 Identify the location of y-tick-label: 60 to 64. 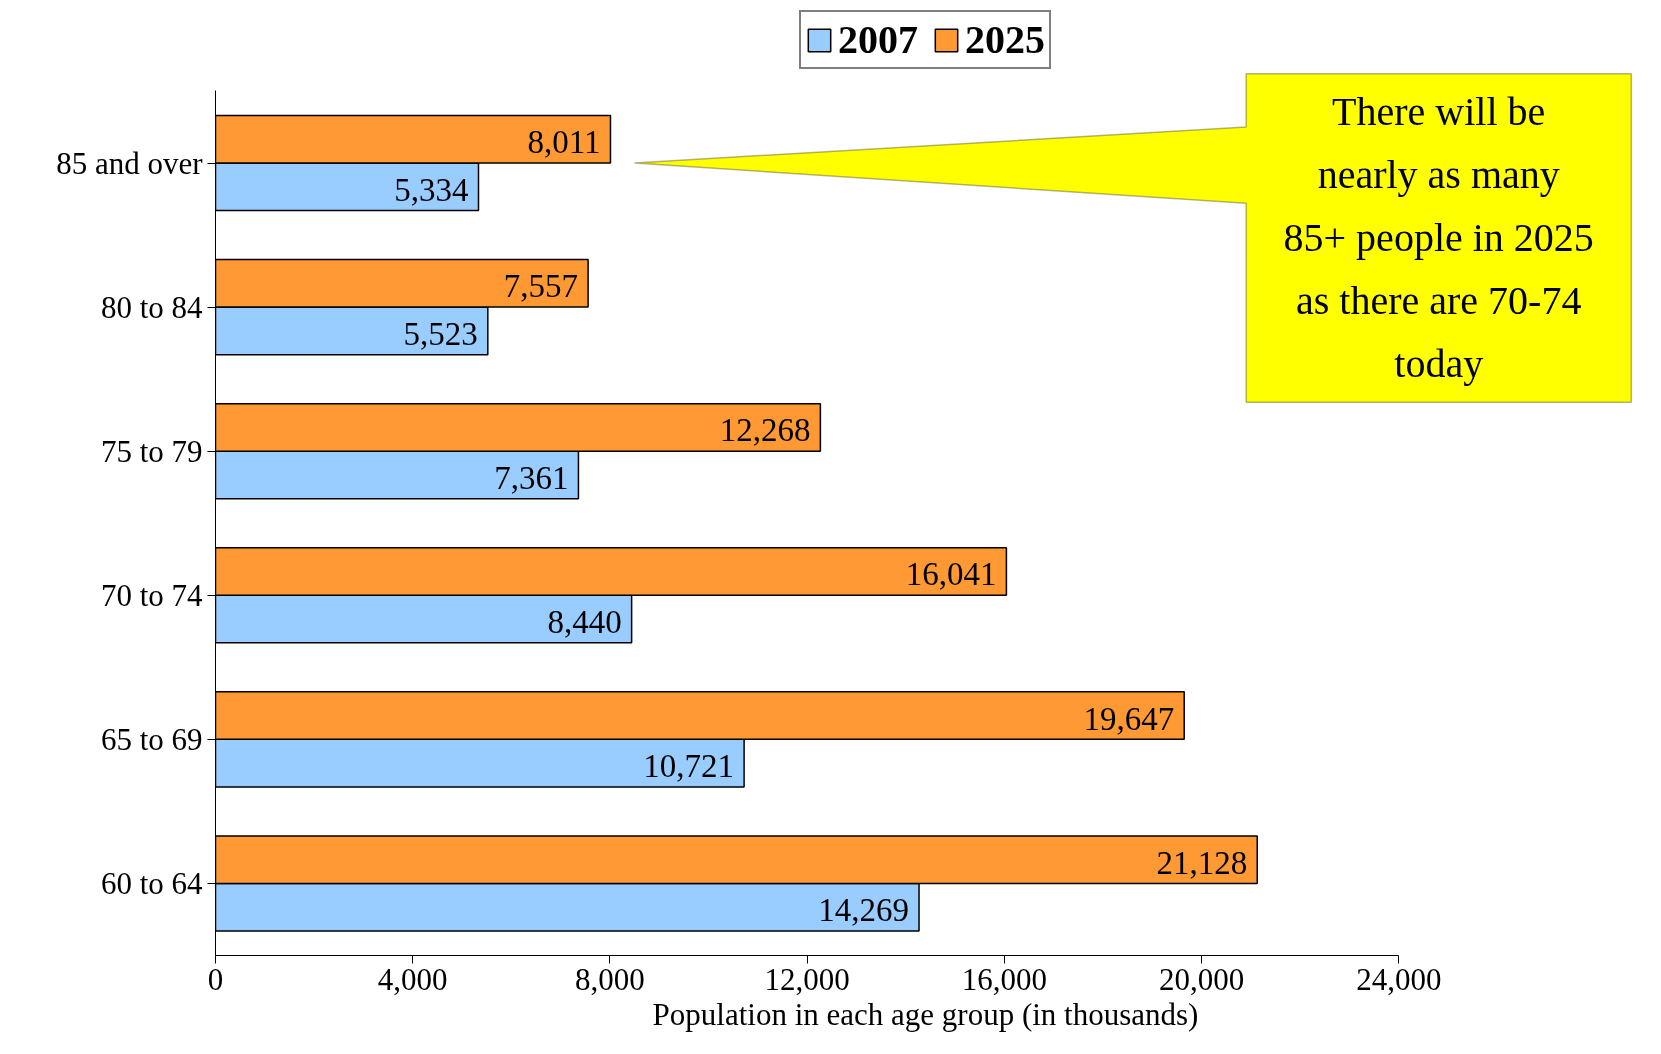
(151, 883).